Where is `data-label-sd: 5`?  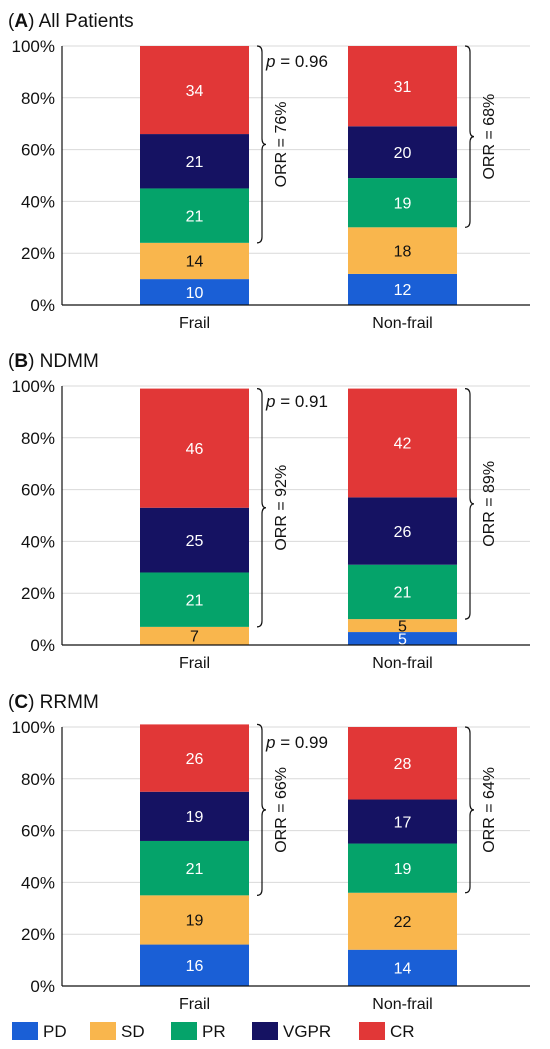
data-label-sd: 5 is located at coordinates (402, 626).